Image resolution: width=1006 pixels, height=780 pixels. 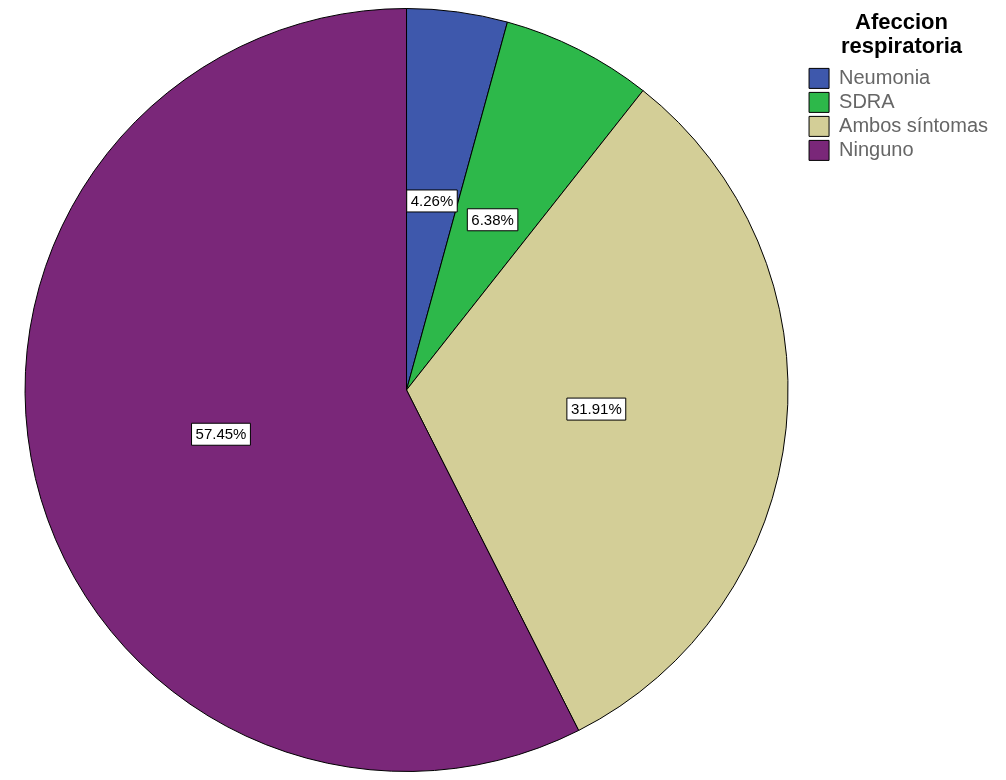 I want to click on legend-label: SDRA, so click(x=867, y=100).